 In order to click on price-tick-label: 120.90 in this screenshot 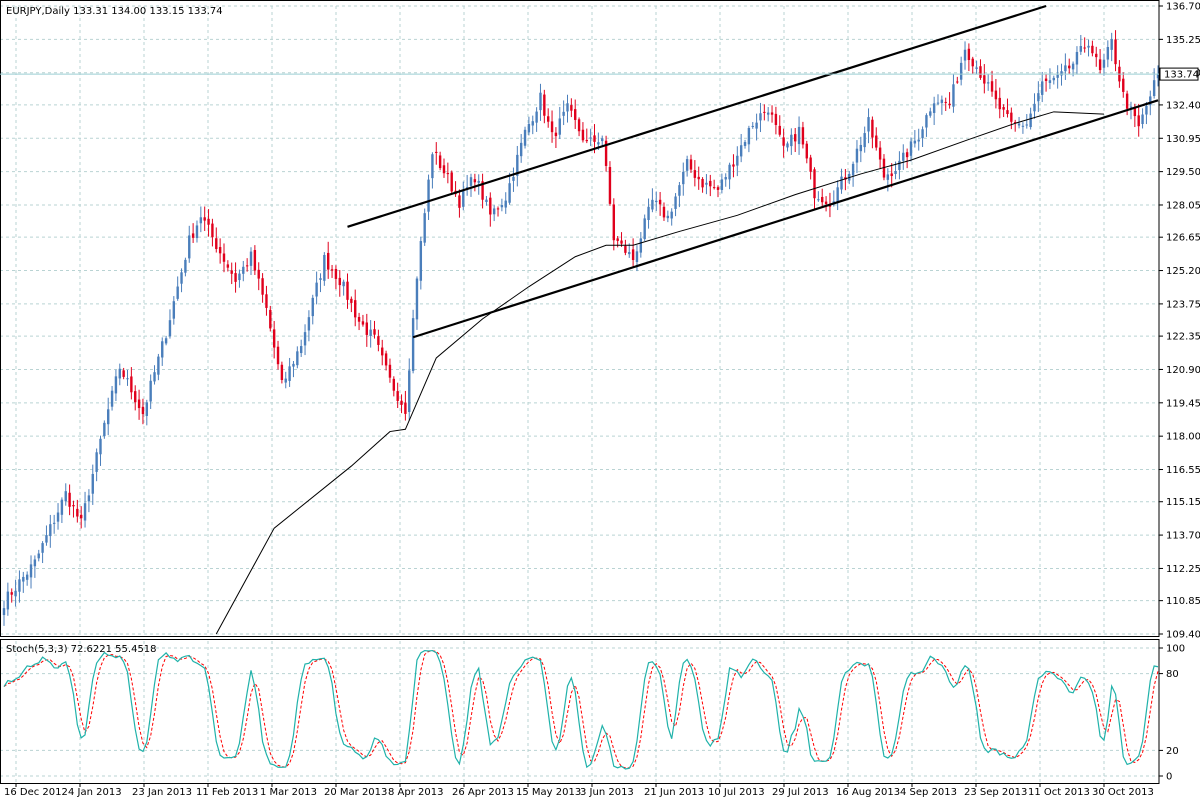, I will do `click(1183, 370)`.